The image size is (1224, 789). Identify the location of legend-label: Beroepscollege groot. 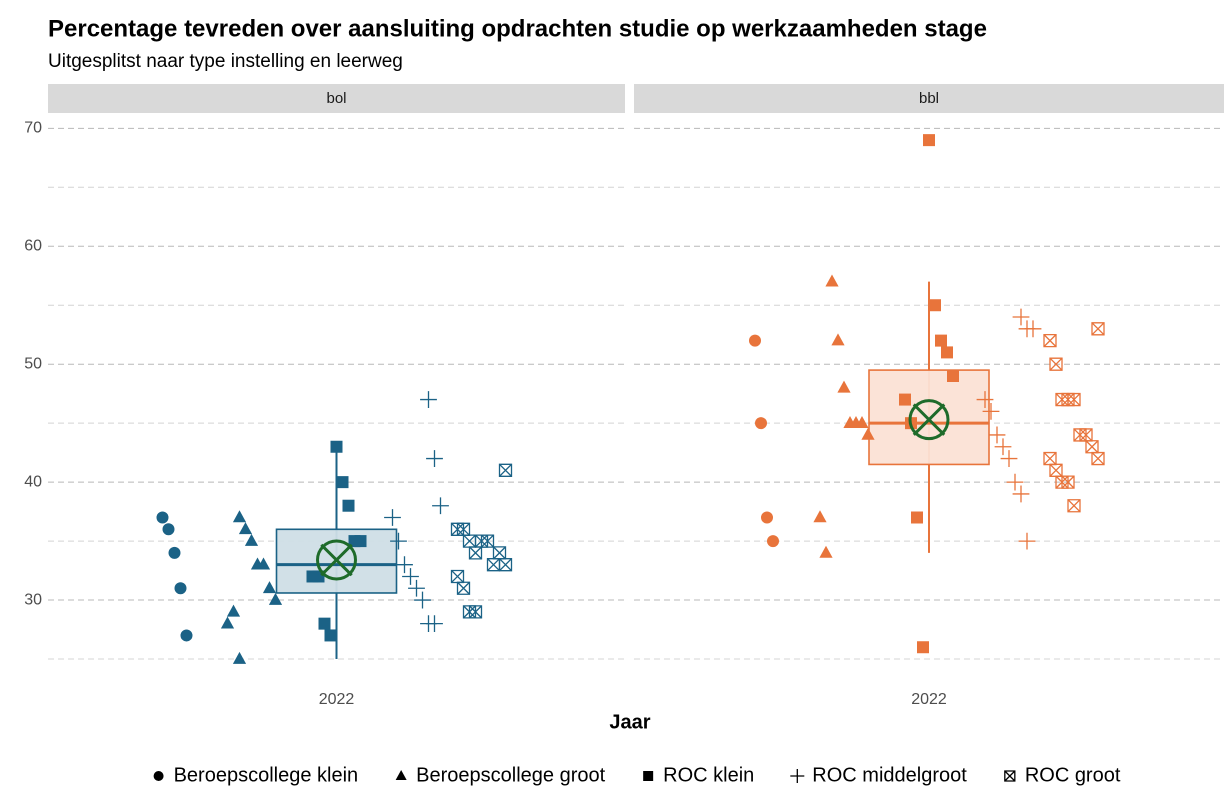
(510, 775).